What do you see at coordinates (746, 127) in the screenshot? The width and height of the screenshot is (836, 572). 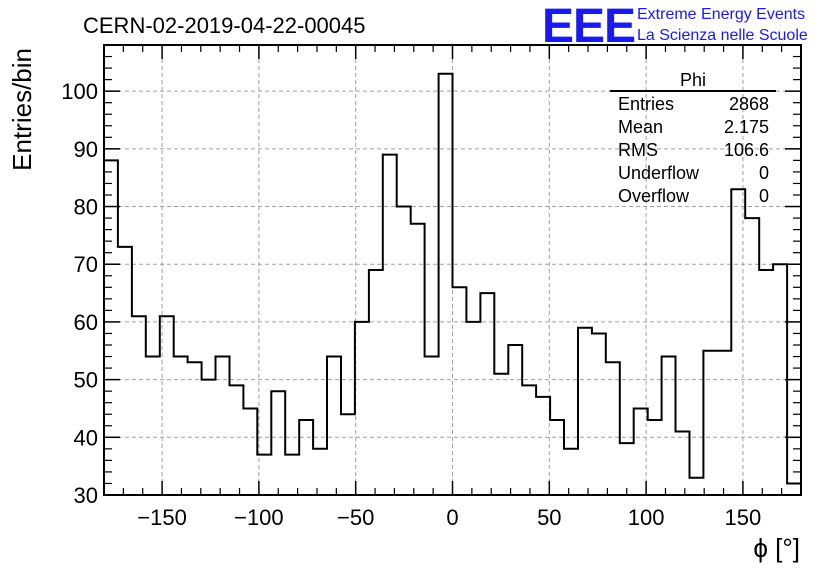 I see `stats-value: 2.175` at bounding box center [746, 127].